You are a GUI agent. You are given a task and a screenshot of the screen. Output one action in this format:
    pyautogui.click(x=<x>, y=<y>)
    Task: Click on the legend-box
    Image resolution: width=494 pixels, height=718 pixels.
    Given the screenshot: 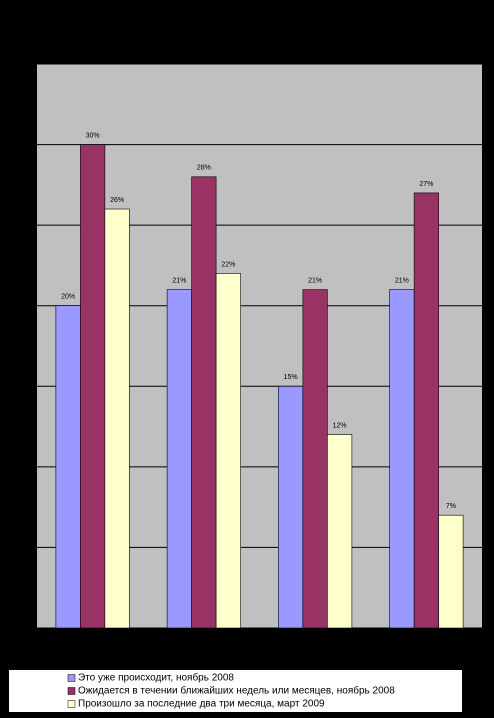 What is the action you would take?
    pyautogui.click(x=235, y=691)
    